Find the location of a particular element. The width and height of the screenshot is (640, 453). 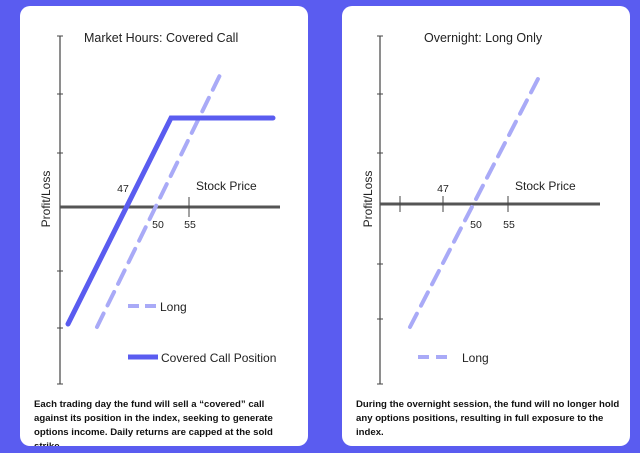

chart-title: Market Hours: Covered Call is located at coordinates (161, 38).